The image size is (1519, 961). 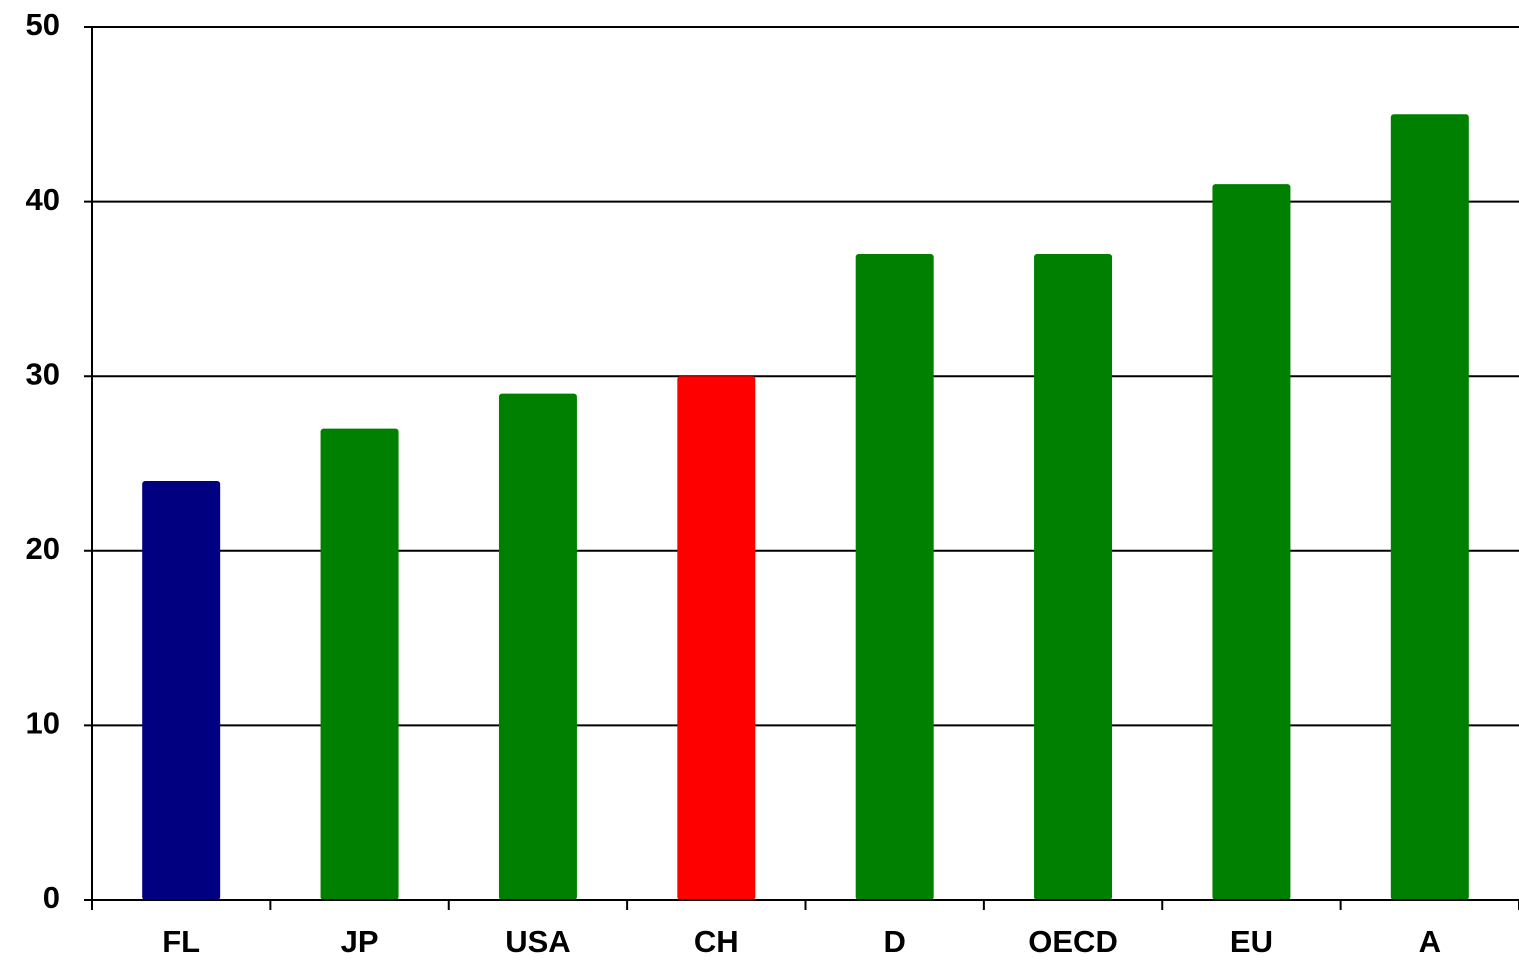 I want to click on x-tick-label: USA, so click(x=537, y=941).